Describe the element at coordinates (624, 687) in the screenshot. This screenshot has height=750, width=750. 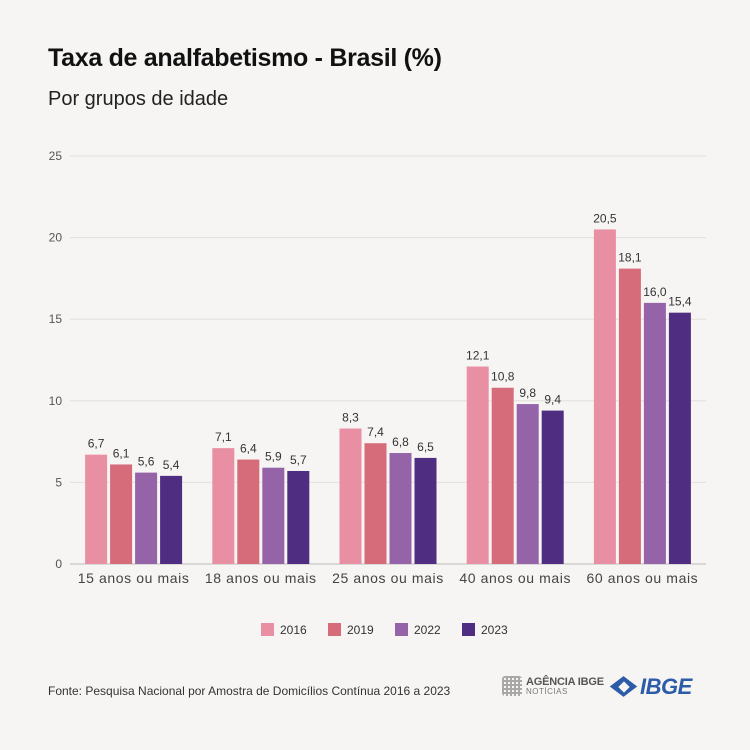
I see `ibge-mark-icon` at that location.